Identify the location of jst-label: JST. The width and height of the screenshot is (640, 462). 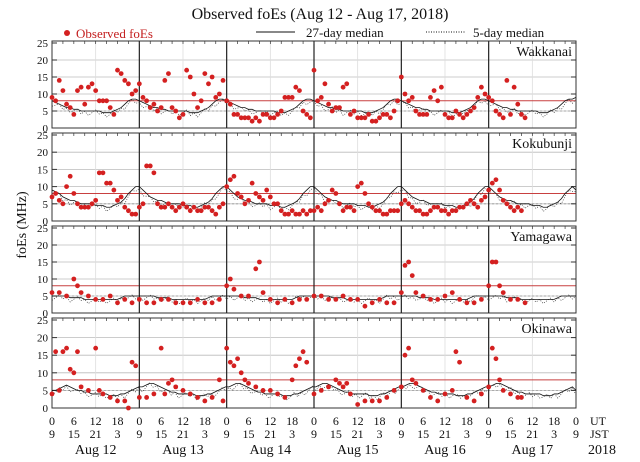
(599, 434).